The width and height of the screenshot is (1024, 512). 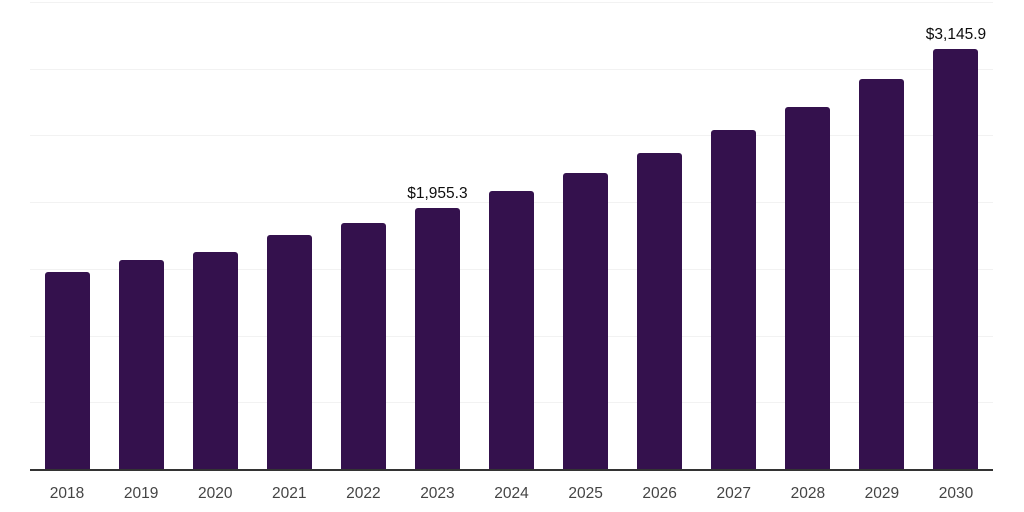 I want to click on bar-2020, so click(x=215, y=360).